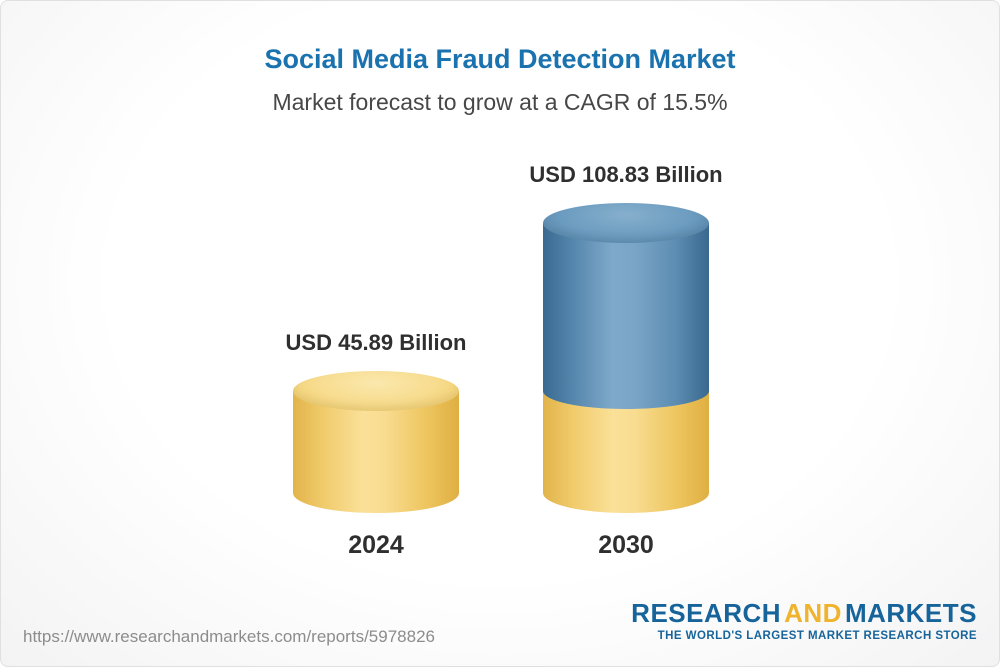  Describe the element at coordinates (376, 452) in the screenshot. I see `cylinder-2024-body` at that location.